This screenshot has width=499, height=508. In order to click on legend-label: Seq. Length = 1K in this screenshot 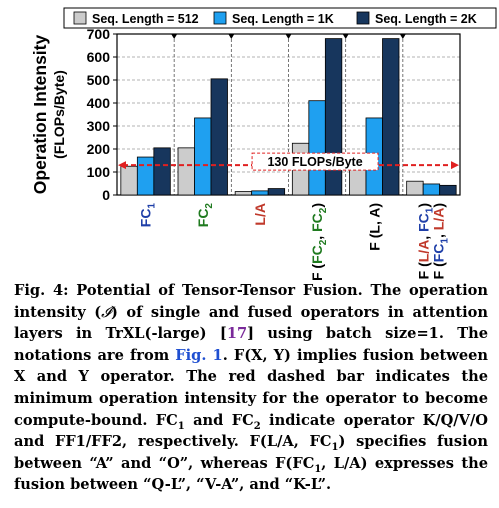, I will do `click(283, 19)`.